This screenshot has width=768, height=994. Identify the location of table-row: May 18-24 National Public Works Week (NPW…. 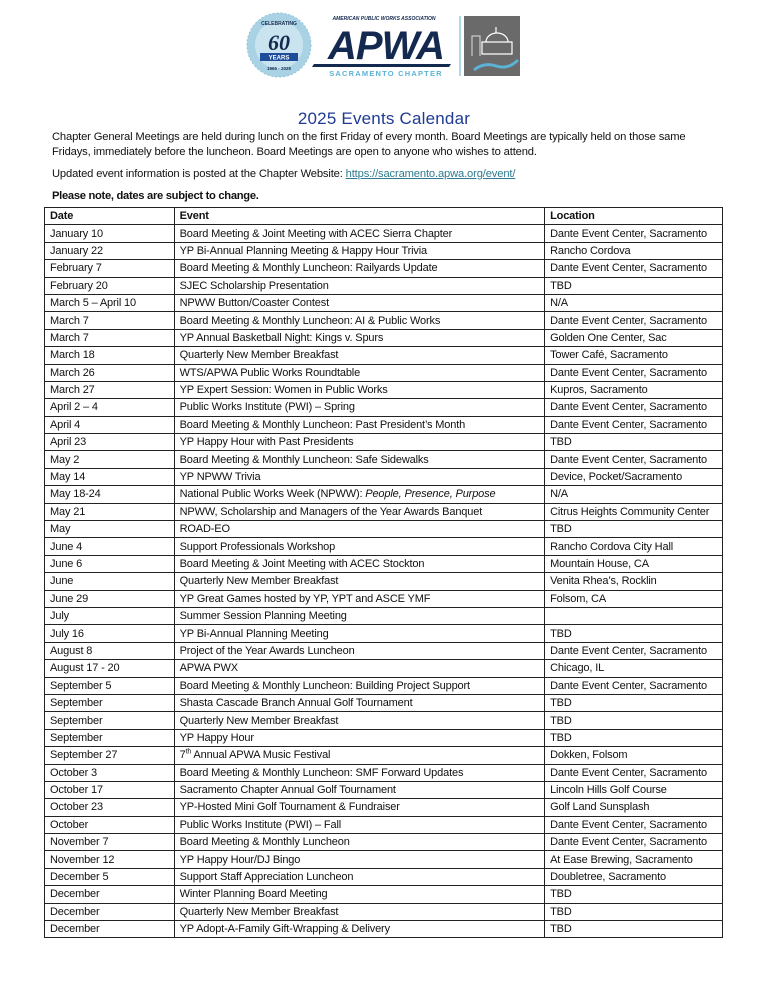
(383, 494).